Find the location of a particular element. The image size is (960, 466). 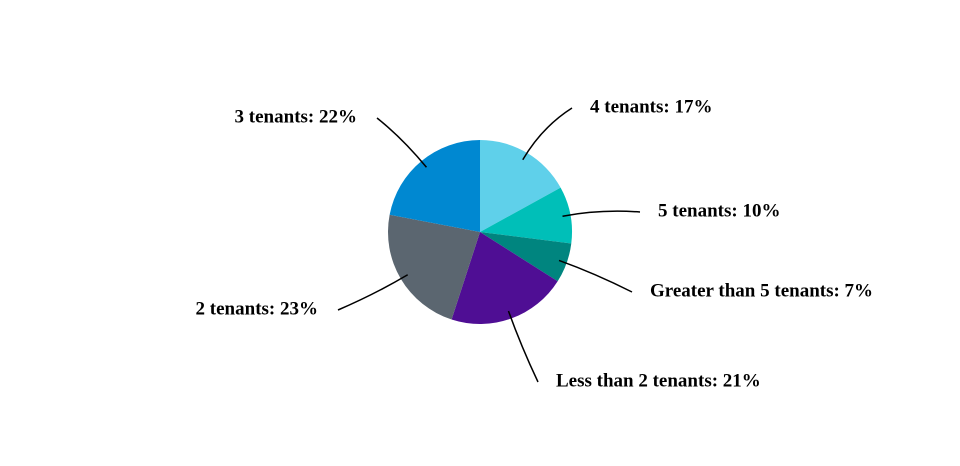

data-label: 3 tenants: 22% is located at coordinates (296, 116).